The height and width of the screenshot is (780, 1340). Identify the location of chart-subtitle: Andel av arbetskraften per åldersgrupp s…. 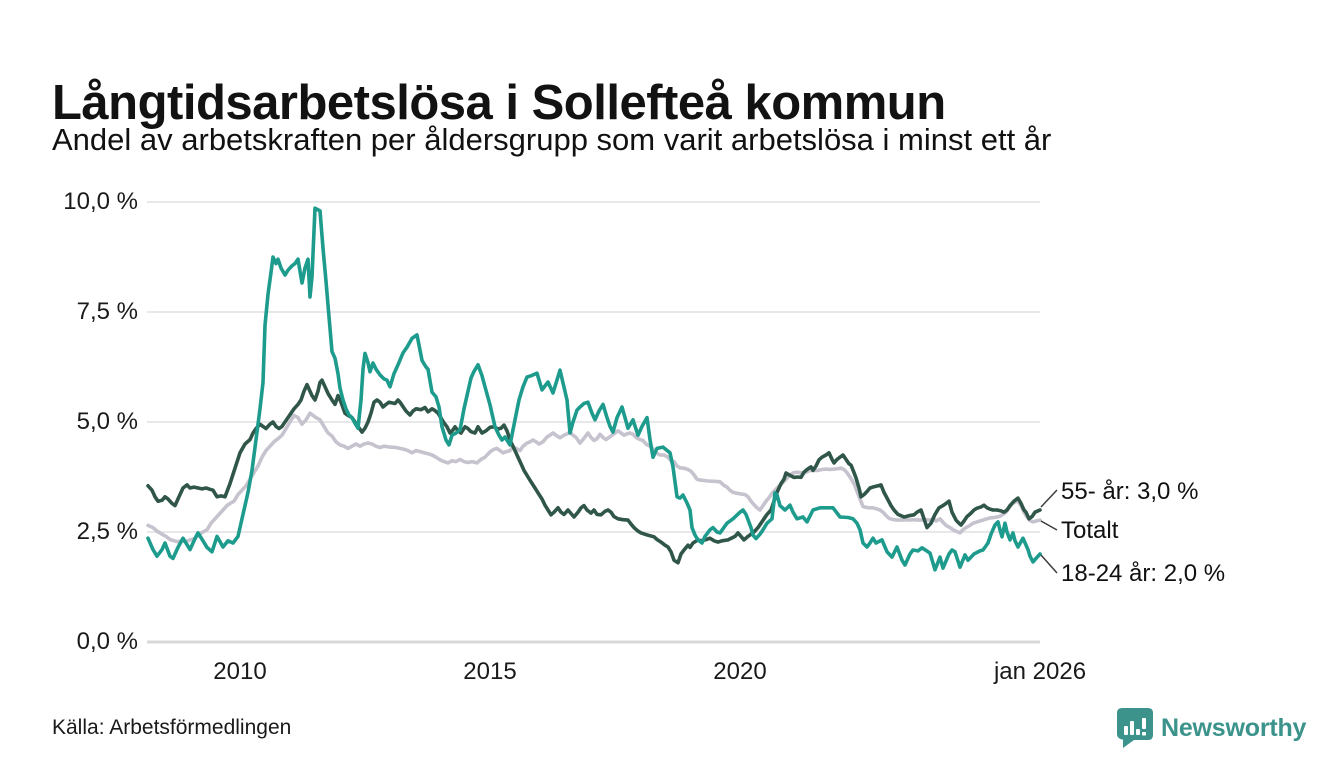
(552, 139).